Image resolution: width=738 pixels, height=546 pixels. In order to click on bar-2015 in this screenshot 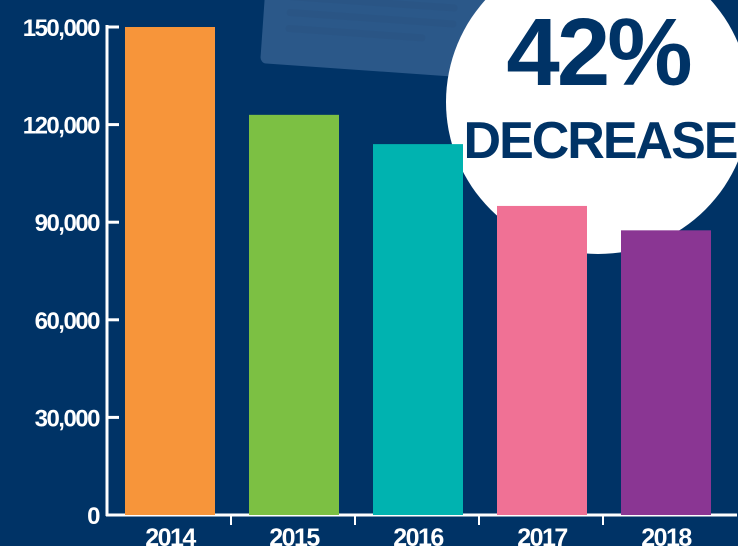, I will do `click(294, 314)`.